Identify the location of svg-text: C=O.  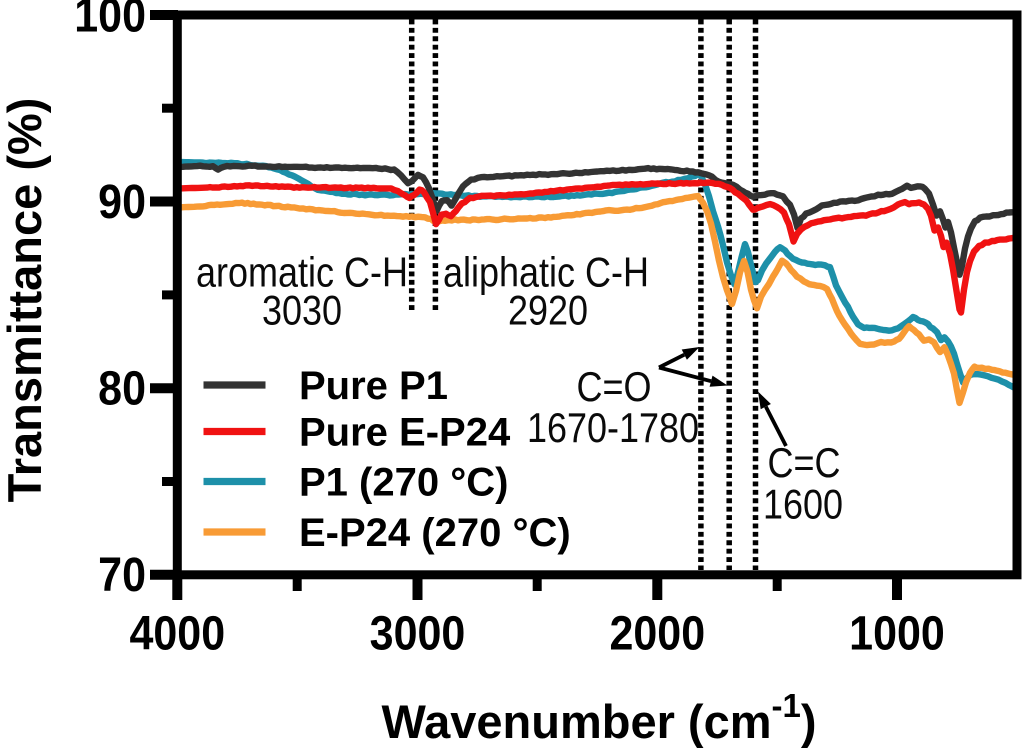
(613, 388).